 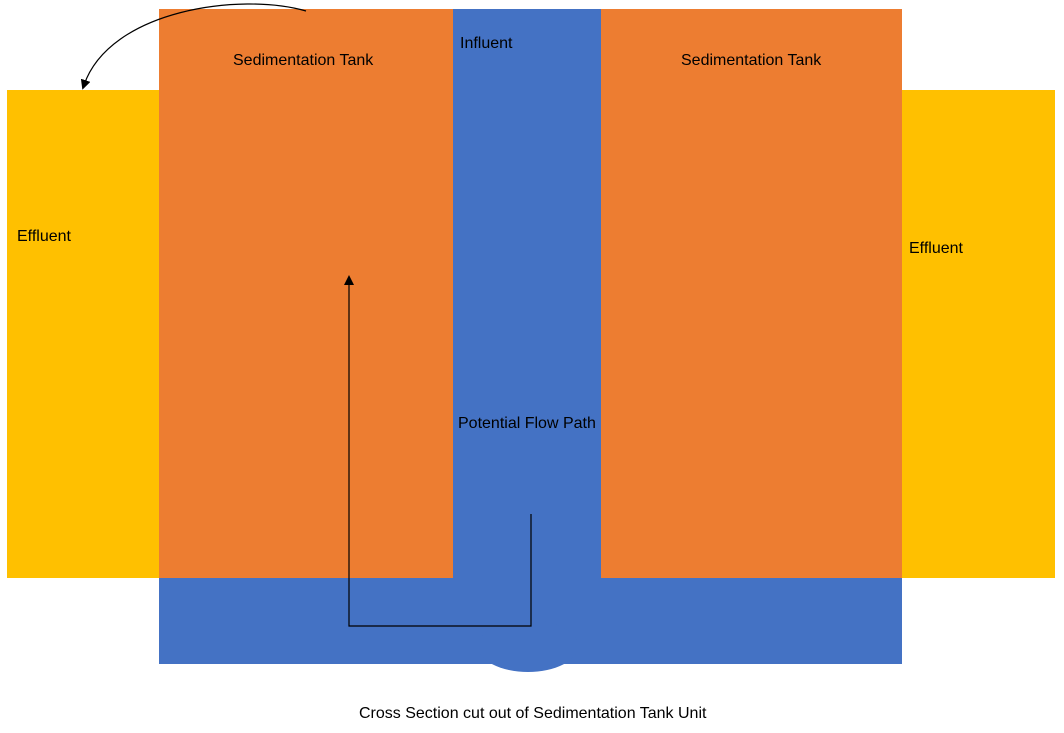 What do you see at coordinates (486, 43) in the screenshot?
I see `influent-label: Influent` at bounding box center [486, 43].